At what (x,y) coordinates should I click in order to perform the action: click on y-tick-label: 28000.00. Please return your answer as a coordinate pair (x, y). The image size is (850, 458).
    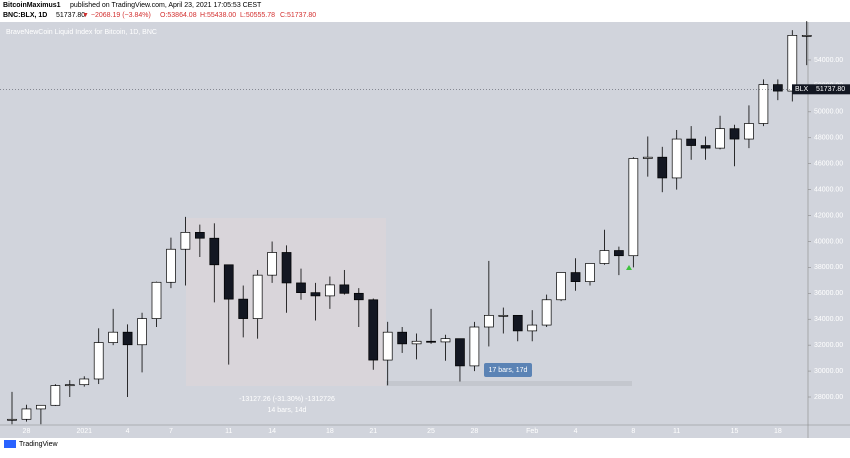
    Looking at the image, I should click on (828, 397).